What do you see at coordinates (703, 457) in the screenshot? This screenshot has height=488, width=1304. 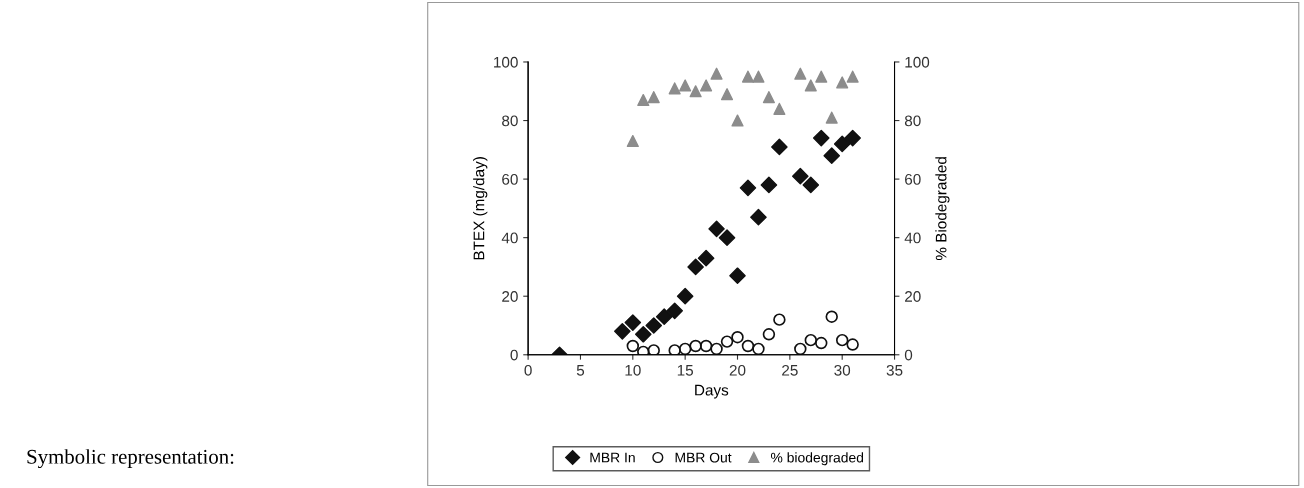 I see `legend-label: MBR Out` at bounding box center [703, 457].